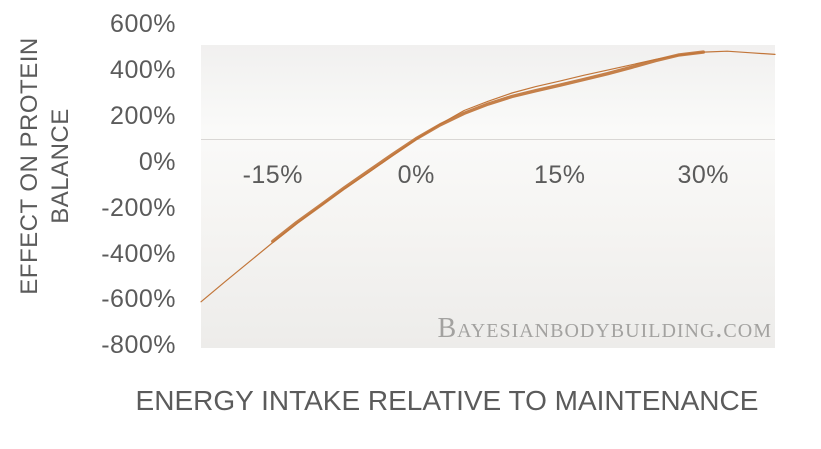 The image size is (821, 449). I want to click on x-tick-label: 15%, so click(559, 174).